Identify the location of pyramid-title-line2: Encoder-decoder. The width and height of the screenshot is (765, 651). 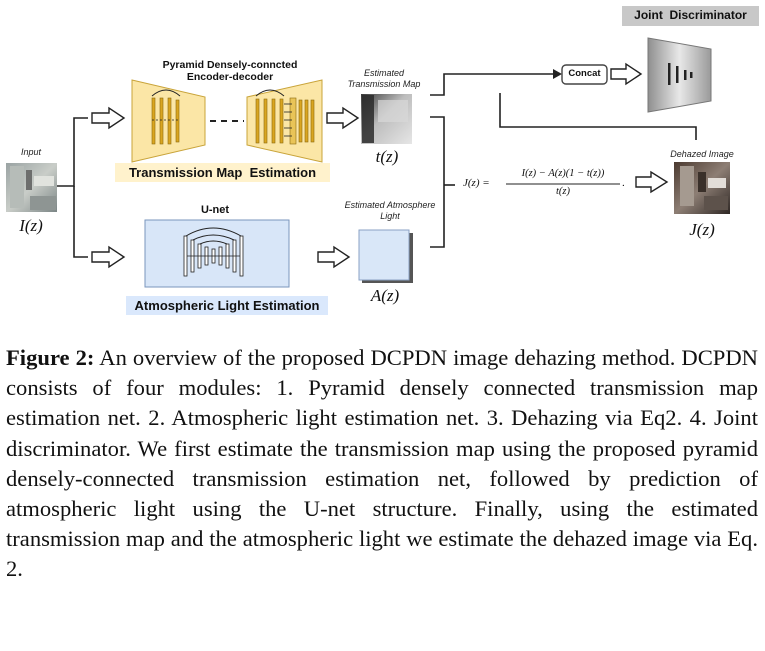
(230, 77).